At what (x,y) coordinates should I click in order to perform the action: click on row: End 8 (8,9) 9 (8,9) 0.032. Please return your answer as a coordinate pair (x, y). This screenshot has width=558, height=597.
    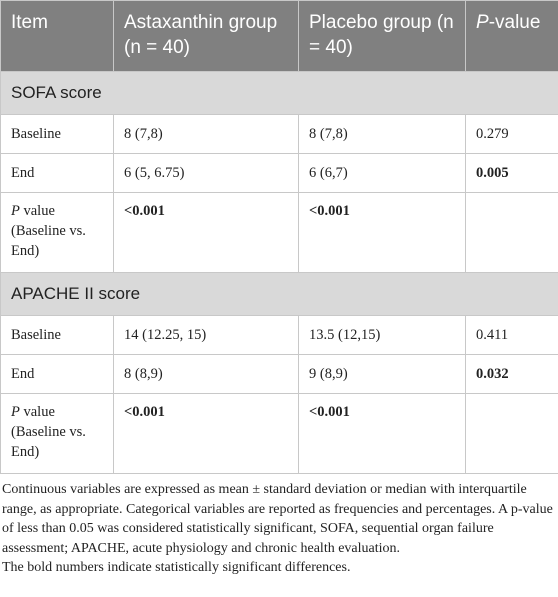
    Looking at the image, I should click on (279, 374).